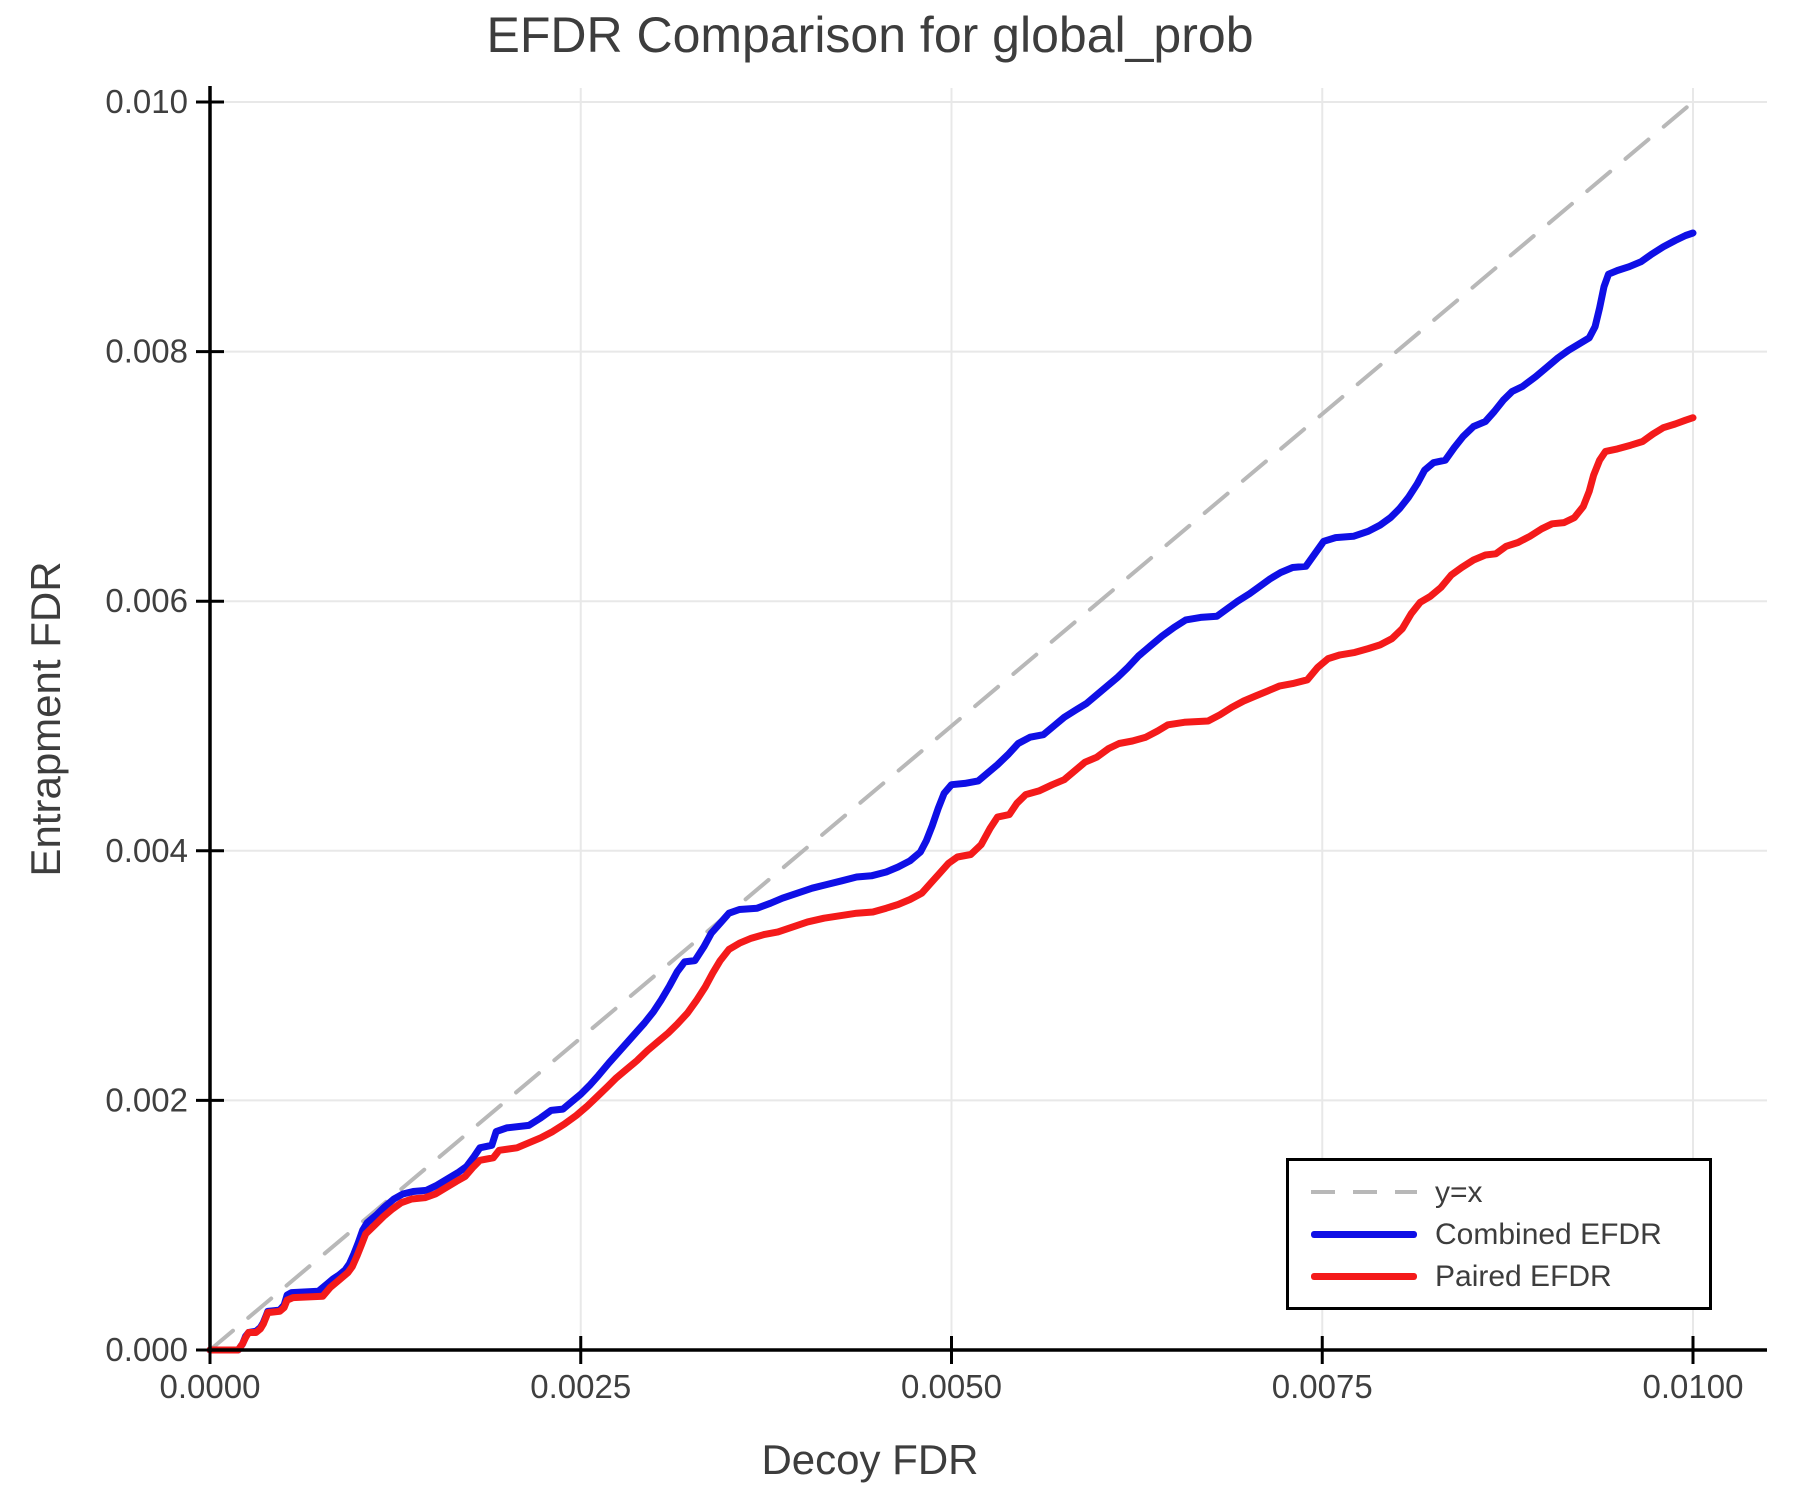 Image resolution: width=1800 pixels, height=1500 pixels. Describe the element at coordinates (146, 850) in the screenshot. I see `y-tick-label: 0.004` at that location.